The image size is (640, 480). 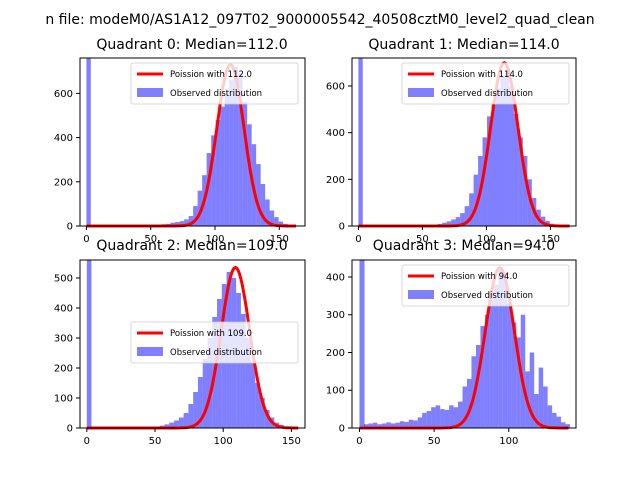 I want to click on panel-2-ticks: 0 50 100 150 0 100 200 300 400 500, so click(x=177, y=361).